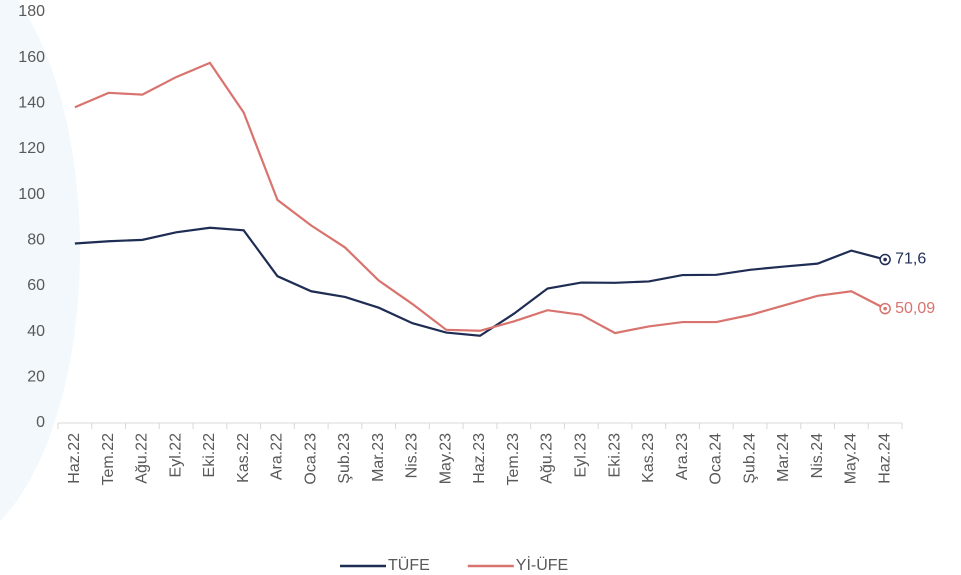  What do you see at coordinates (682, 456) in the screenshot?
I see `x-tick-label: Ara.23` at bounding box center [682, 456].